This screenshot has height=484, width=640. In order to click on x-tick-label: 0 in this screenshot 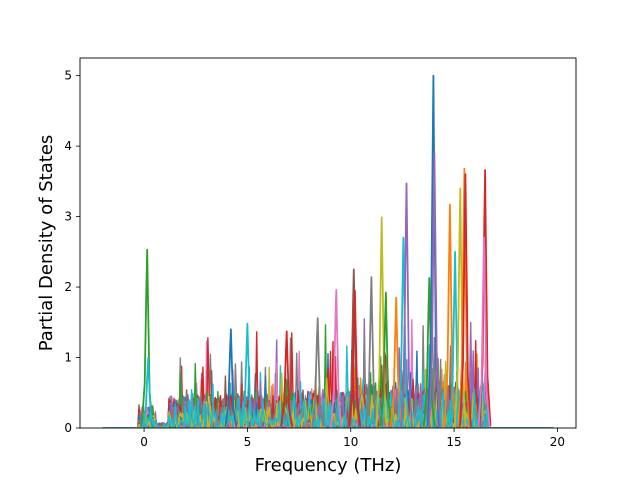, I will do `click(144, 442)`.